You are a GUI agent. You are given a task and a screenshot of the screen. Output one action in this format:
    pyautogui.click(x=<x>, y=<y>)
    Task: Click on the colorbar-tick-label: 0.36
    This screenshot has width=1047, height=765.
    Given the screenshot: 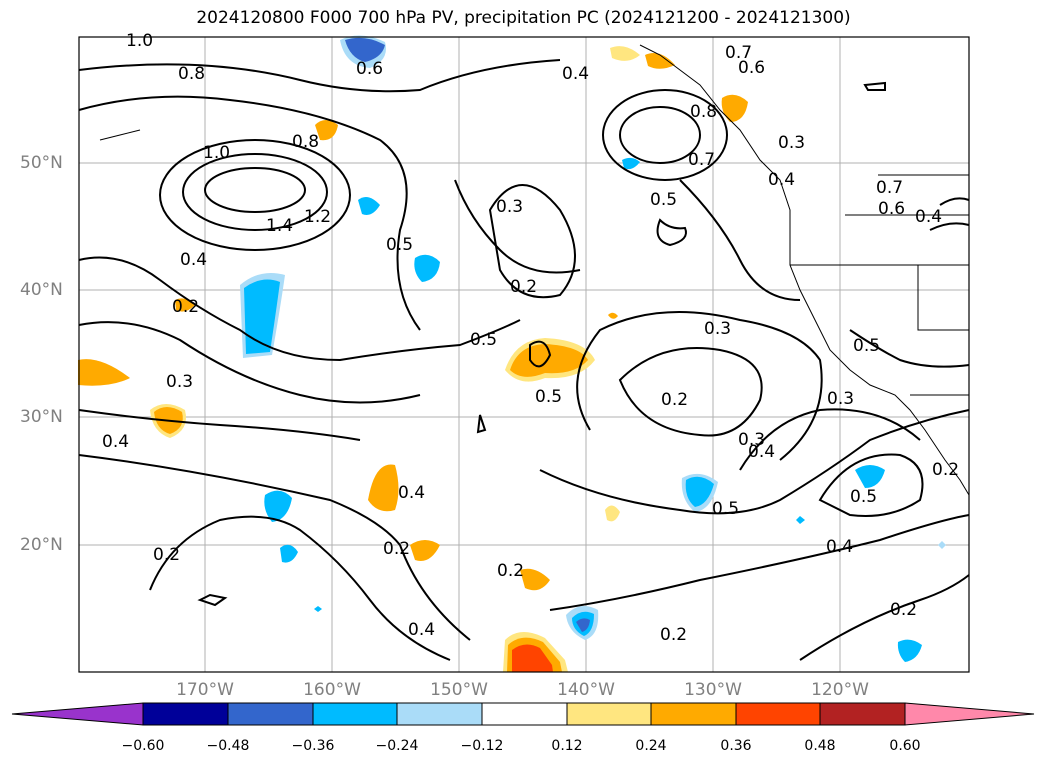 What is the action you would take?
    pyautogui.click(x=736, y=746)
    